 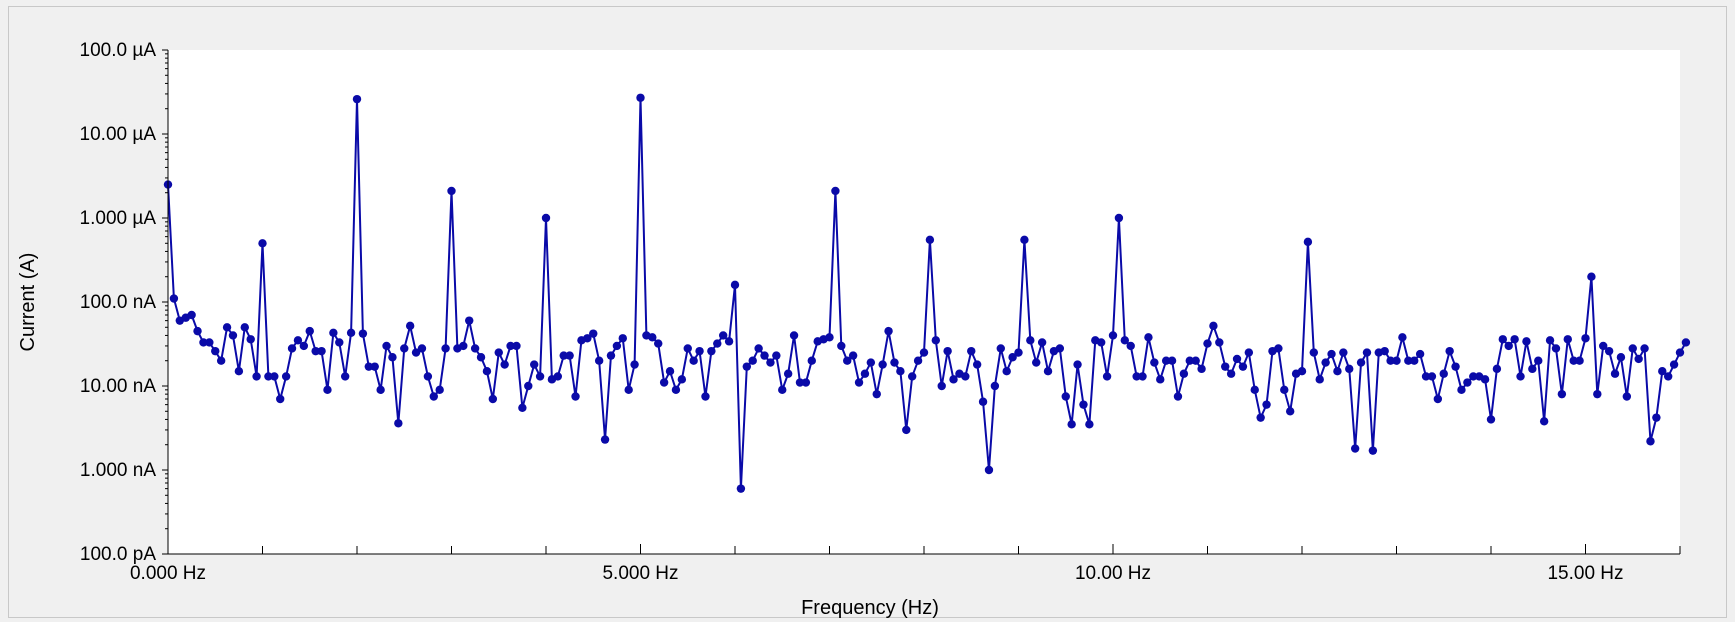 I want to click on y-tick-label: 10.00 nA, so click(x=118, y=386).